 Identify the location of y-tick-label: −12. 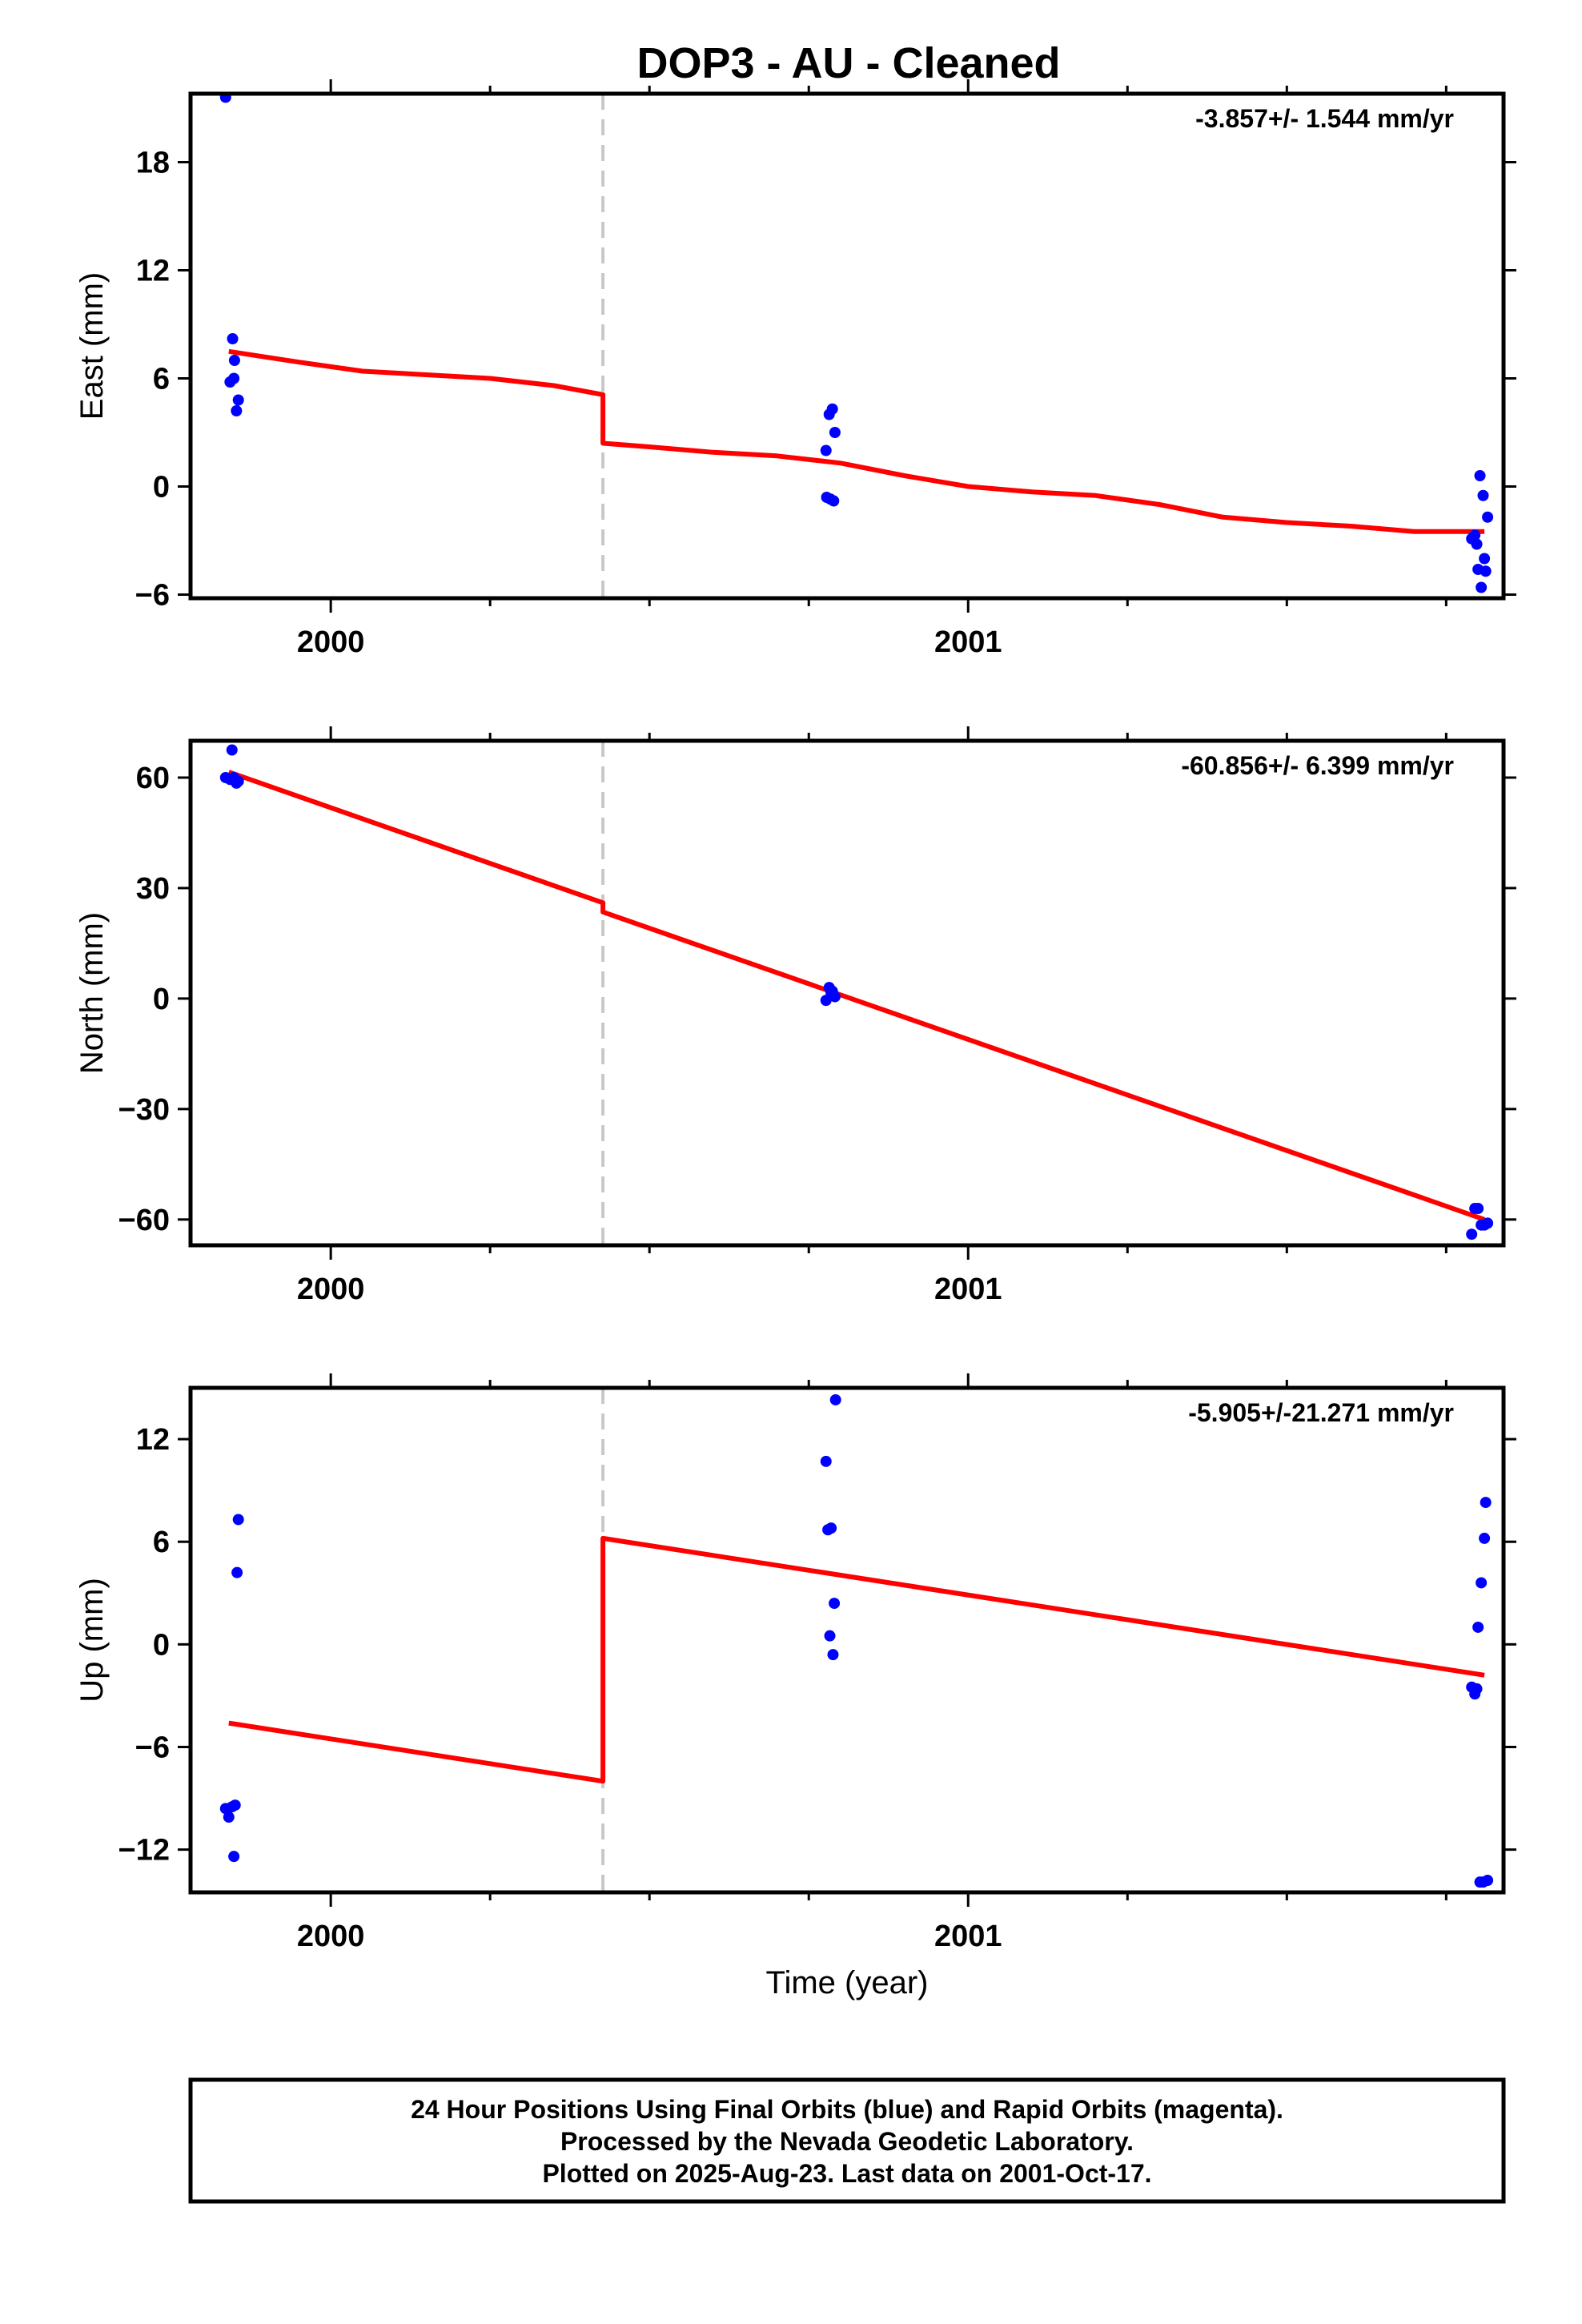
(144, 1851).